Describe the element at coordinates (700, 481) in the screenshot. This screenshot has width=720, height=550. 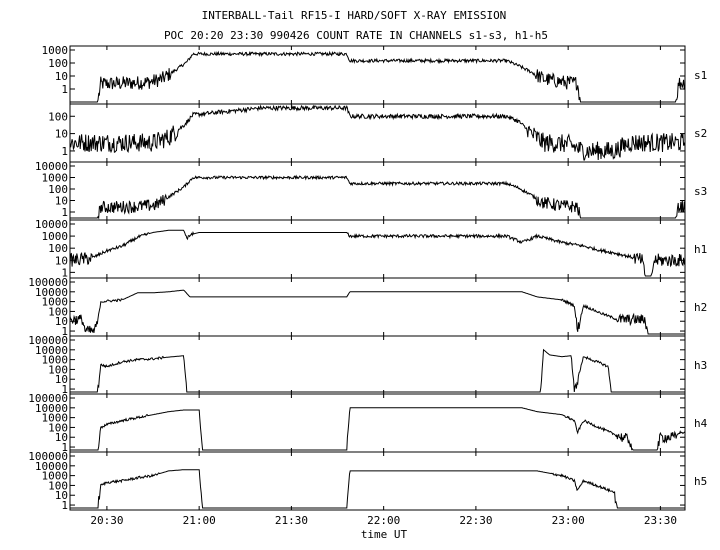
I see `channel-label-h5: h5` at that location.